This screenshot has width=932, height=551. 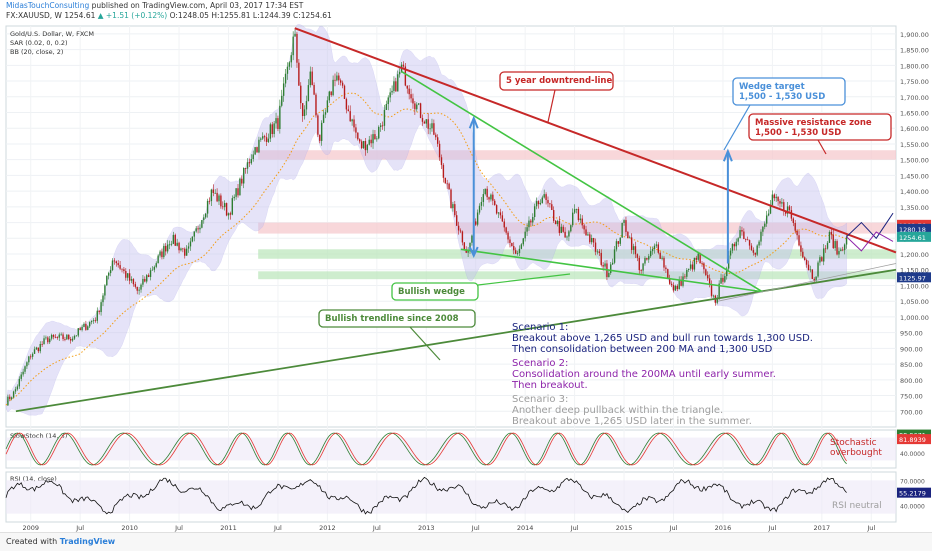 What do you see at coordinates (549, 385) in the screenshot?
I see `scenario-2-text: Then breakout.` at bounding box center [549, 385].